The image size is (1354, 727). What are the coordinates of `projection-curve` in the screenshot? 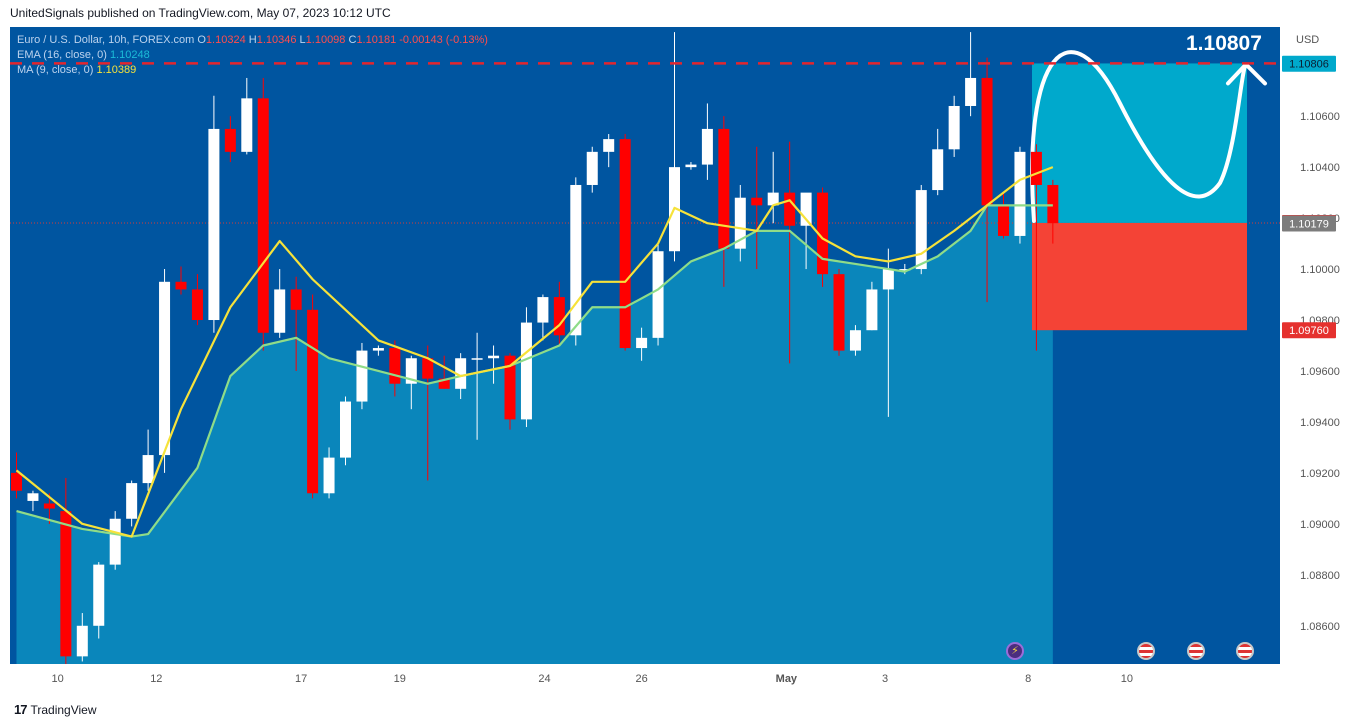 It's located at (1138, 136).